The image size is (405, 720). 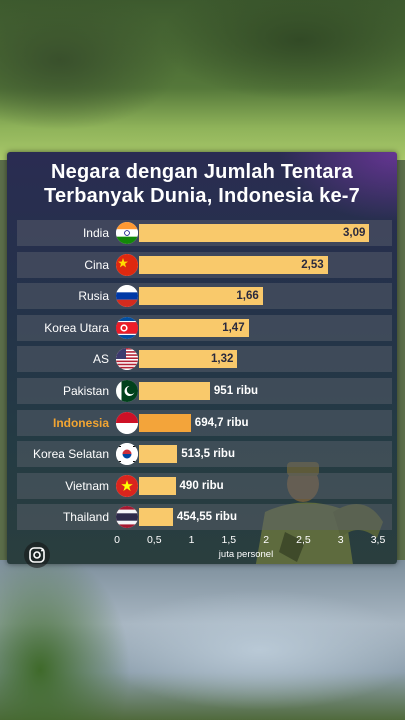 What do you see at coordinates (303, 540) in the screenshot?
I see `x-tick-label: 2,5` at bounding box center [303, 540].